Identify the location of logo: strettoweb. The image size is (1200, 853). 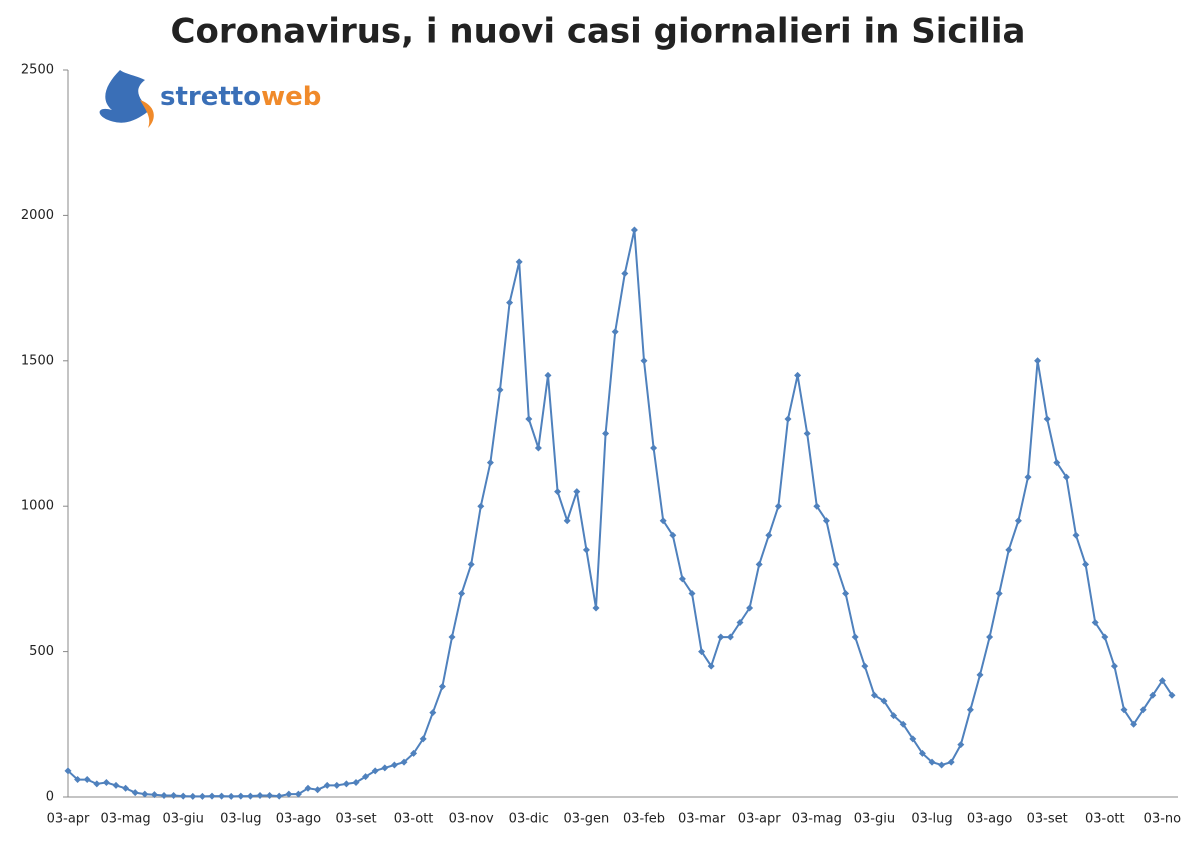
(210, 99).